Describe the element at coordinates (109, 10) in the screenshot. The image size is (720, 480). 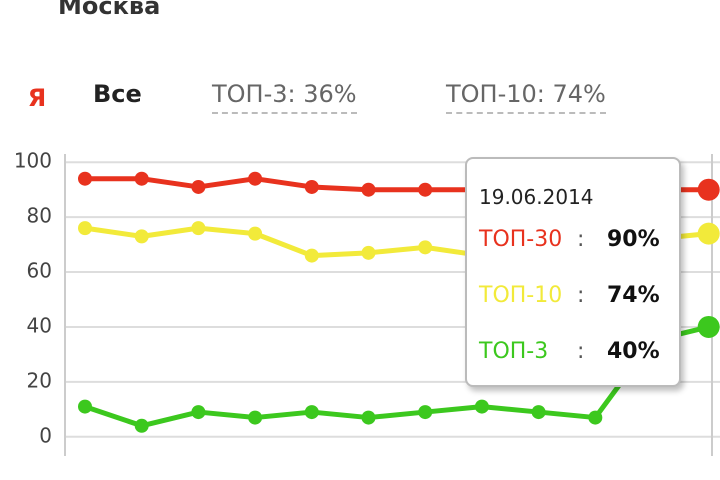
I see `city: Москва` at that location.